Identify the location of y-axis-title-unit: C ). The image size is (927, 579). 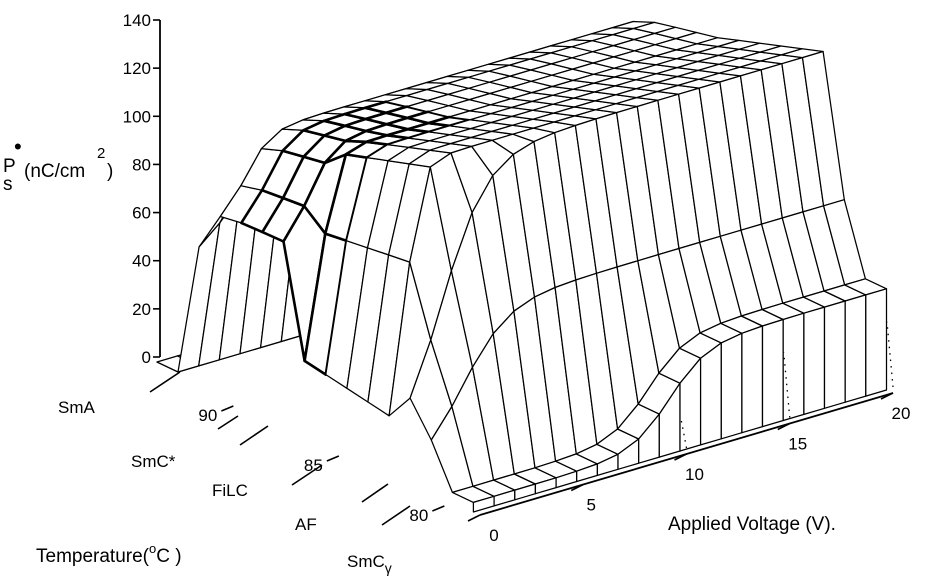
(168, 556).